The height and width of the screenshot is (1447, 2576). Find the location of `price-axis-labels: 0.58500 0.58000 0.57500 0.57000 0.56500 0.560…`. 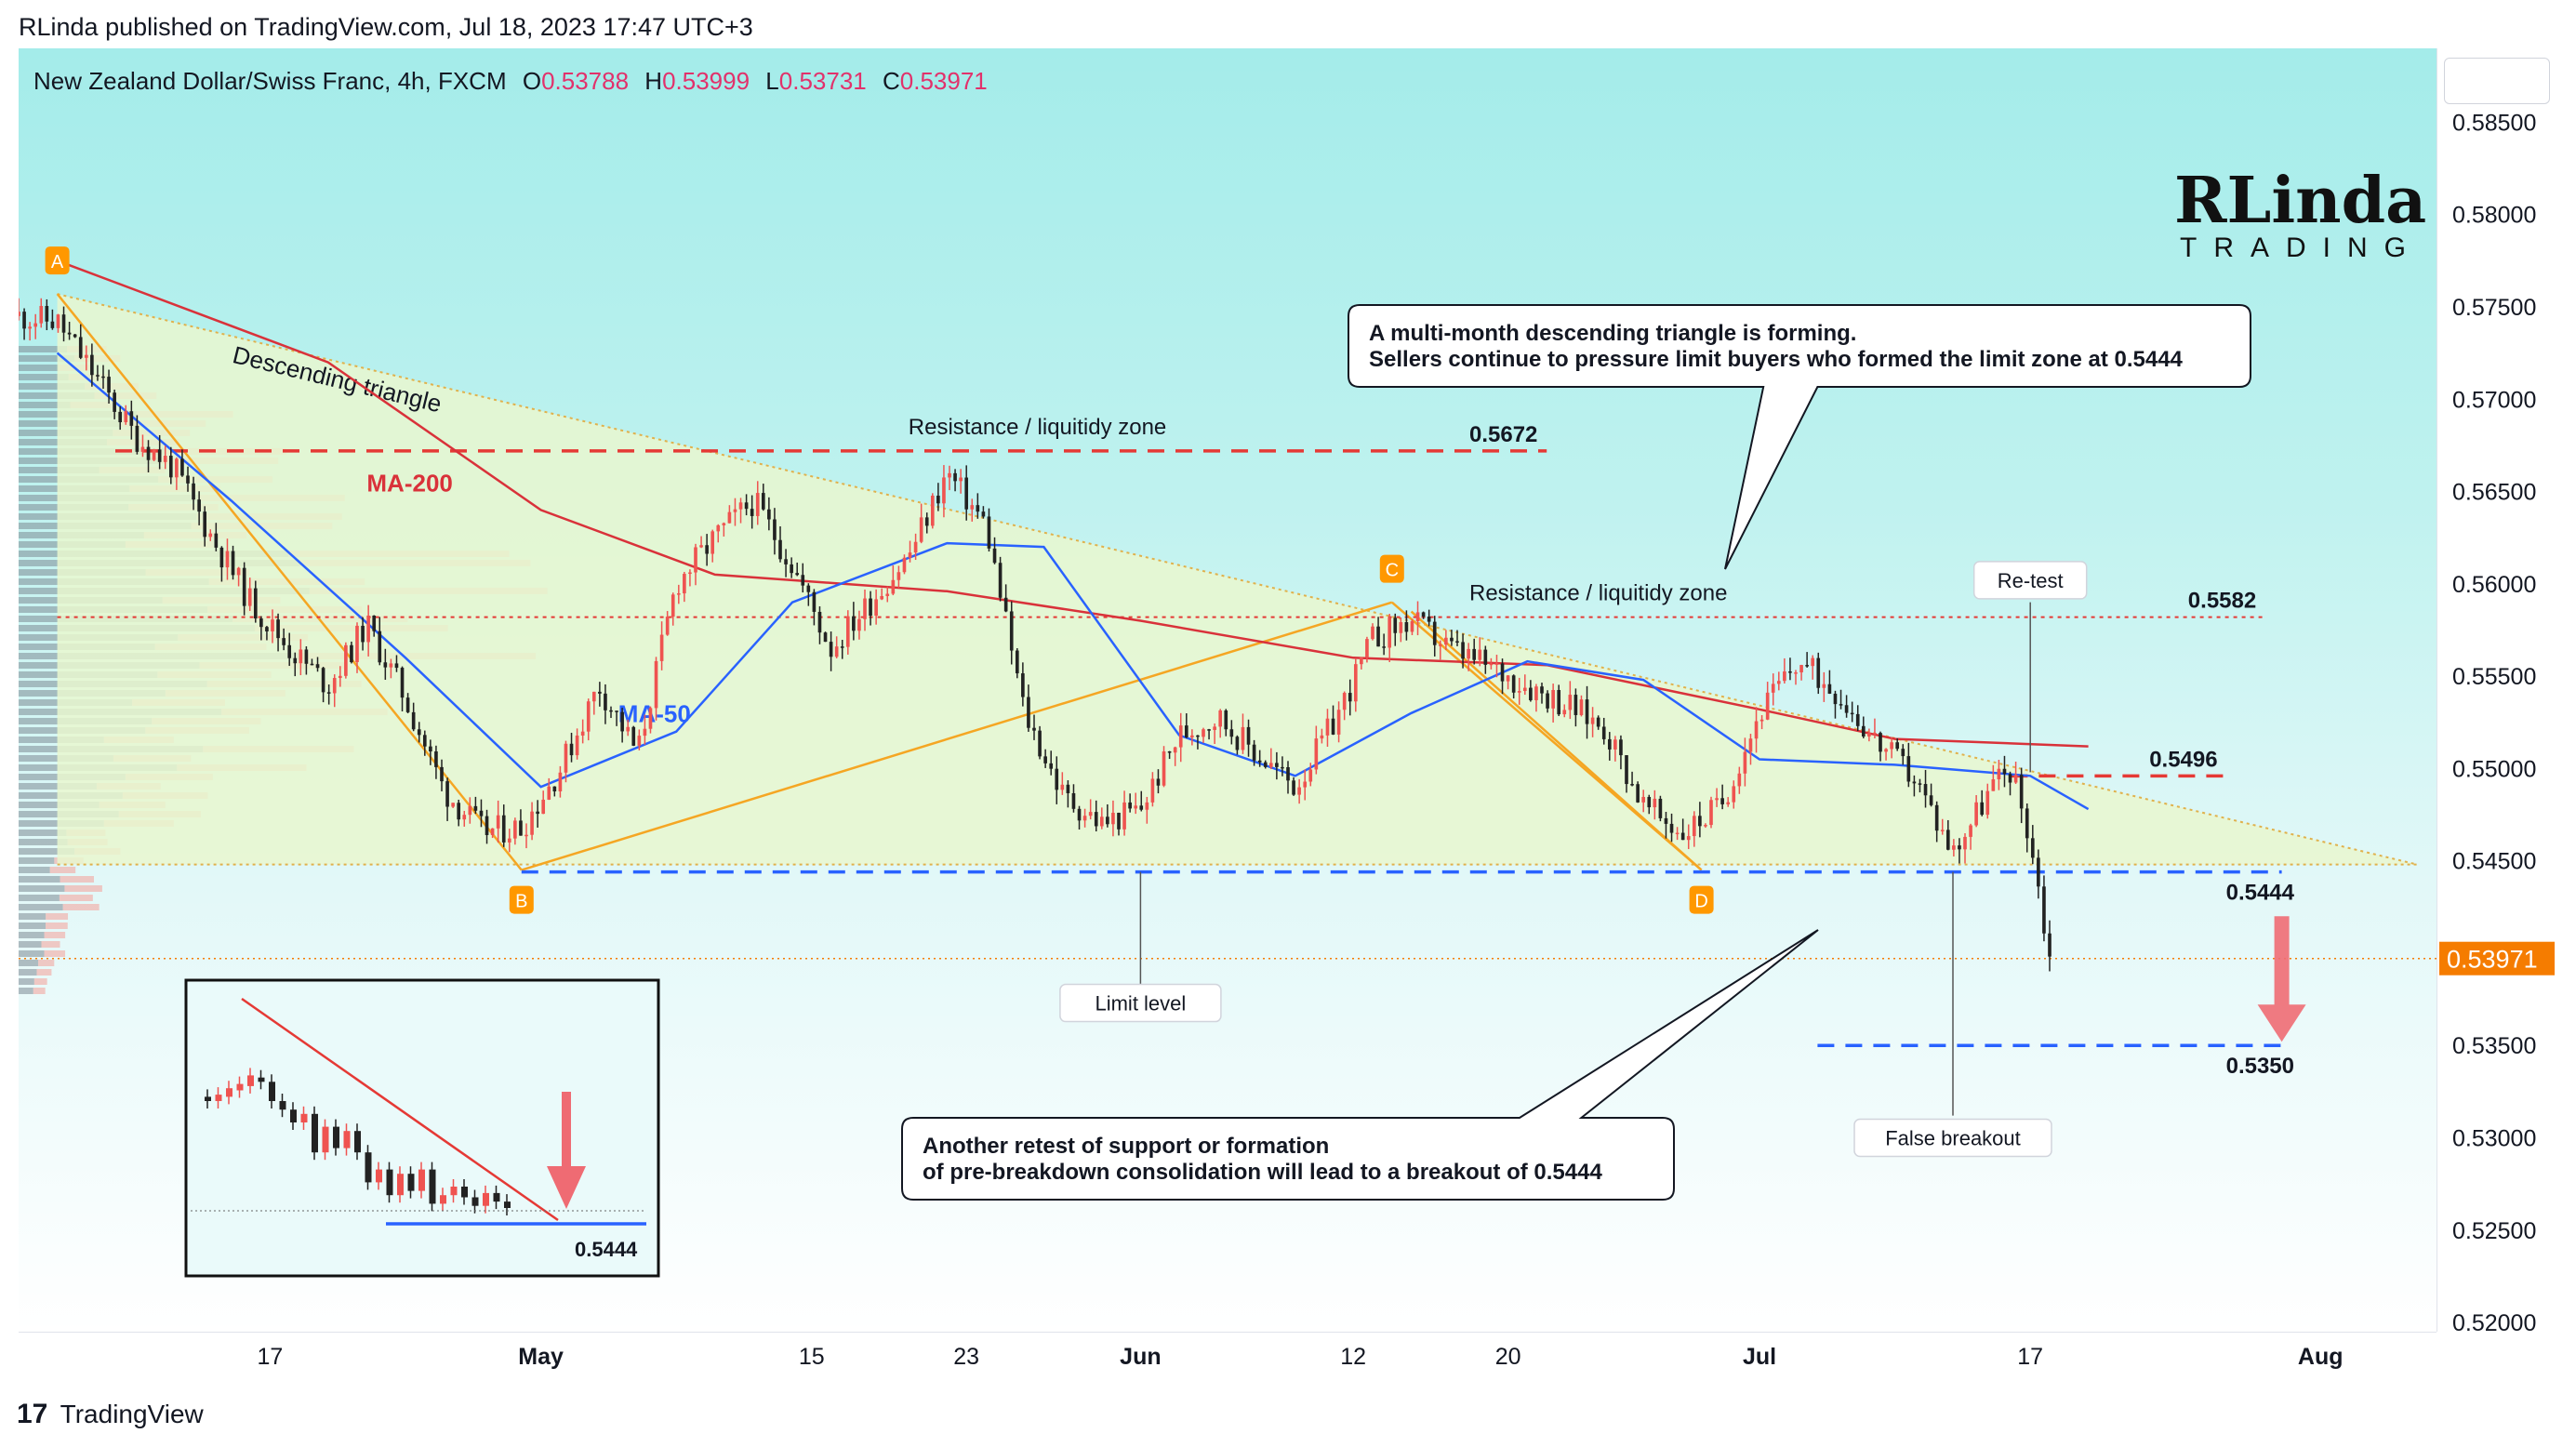

price-axis-labels: 0.58500 0.58000 0.57500 0.57000 0.56500 0.560… is located at coordinates (2497, 721).